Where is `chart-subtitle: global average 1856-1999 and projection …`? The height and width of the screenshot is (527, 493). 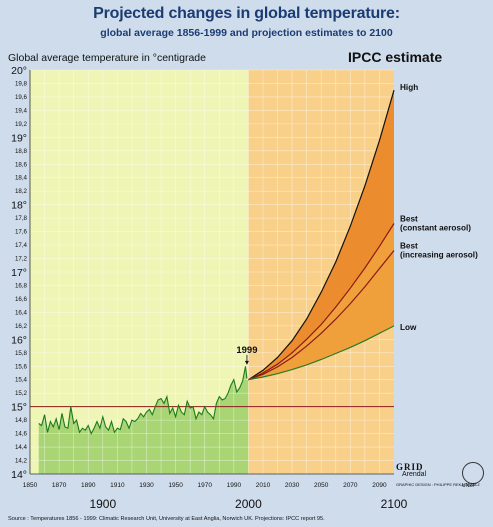
chart-subtitle: global average 1856-1999 and projection … is located at coordinates (246, 33).